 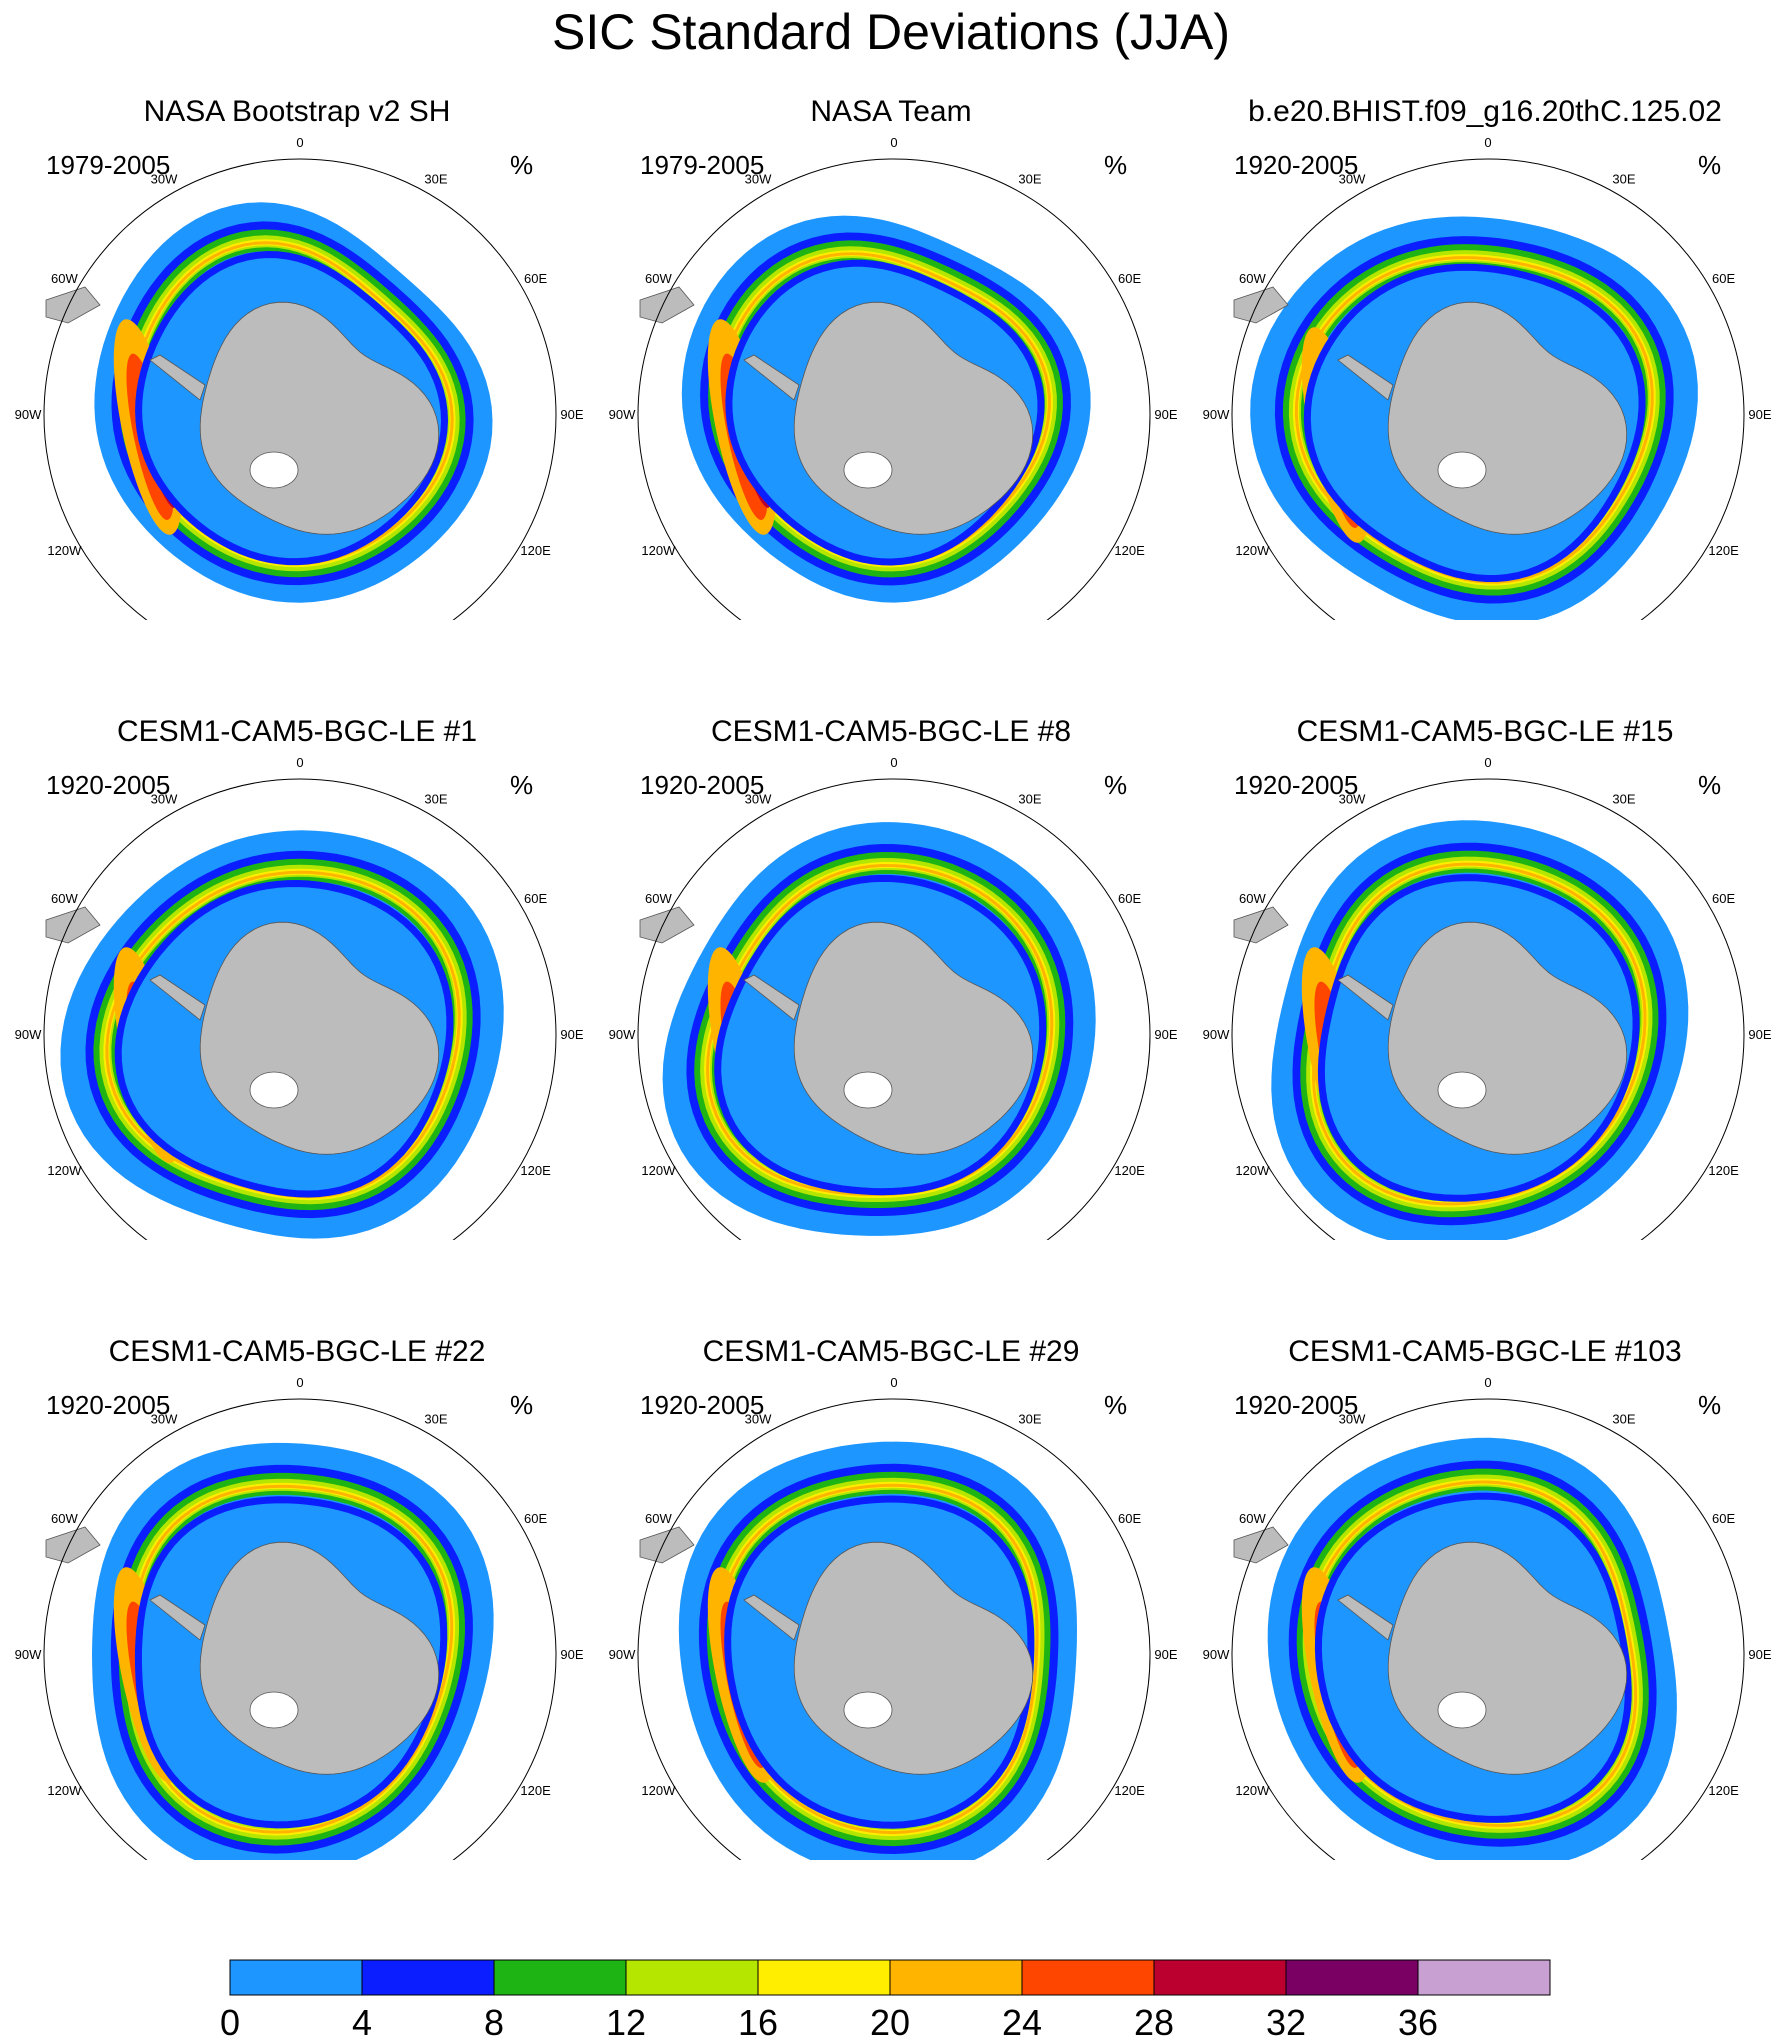 I want to click on colorbar-label: 12, so click(x=626, y=2022).